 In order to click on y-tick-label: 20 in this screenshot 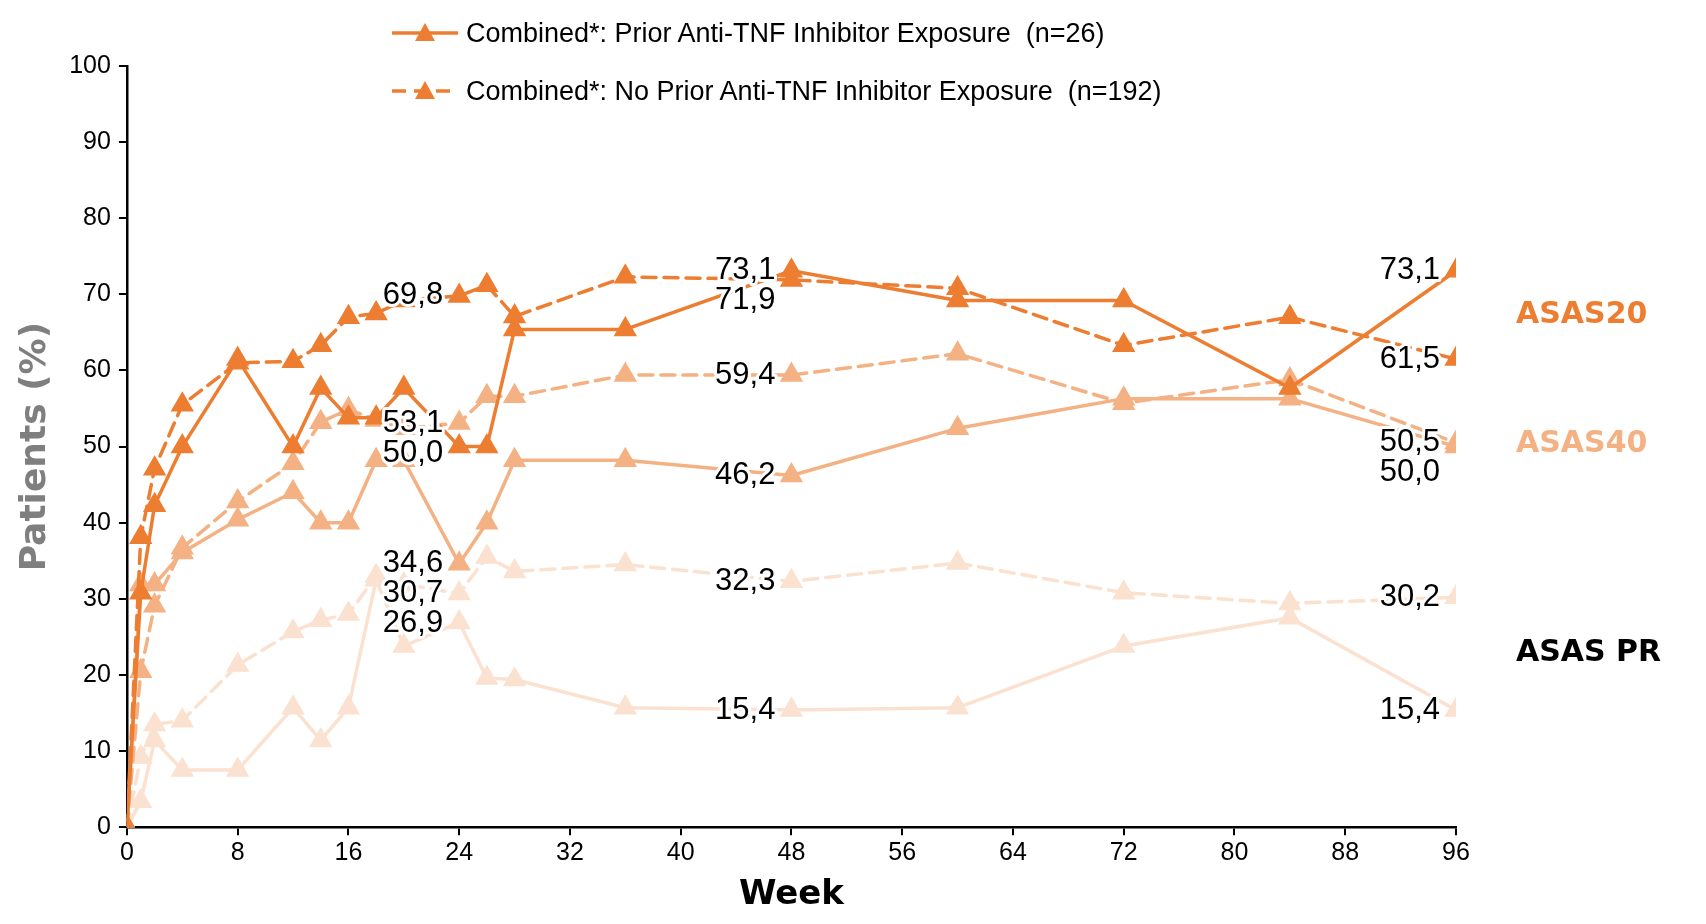, I will do `click(97, 672)`.